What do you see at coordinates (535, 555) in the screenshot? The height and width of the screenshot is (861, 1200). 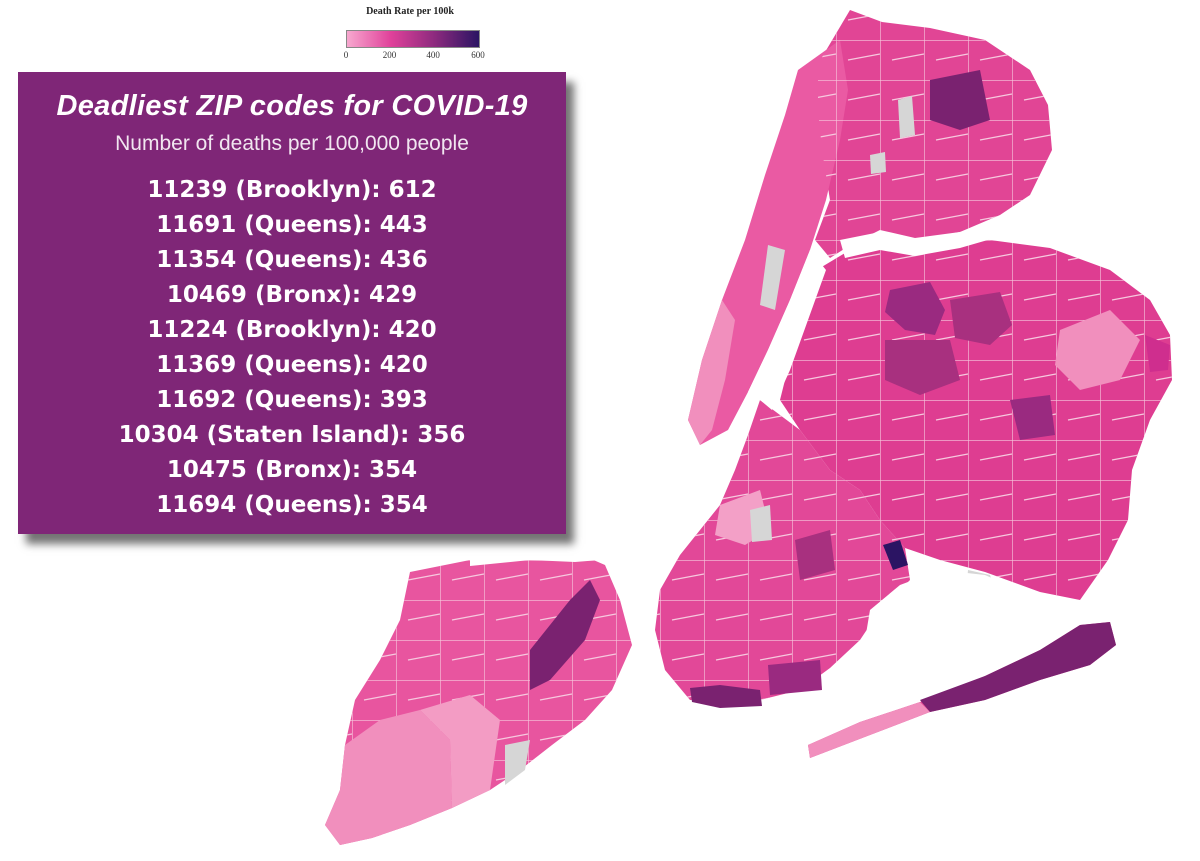 I see `kill-van-kull` at bounding box center [535, 555].